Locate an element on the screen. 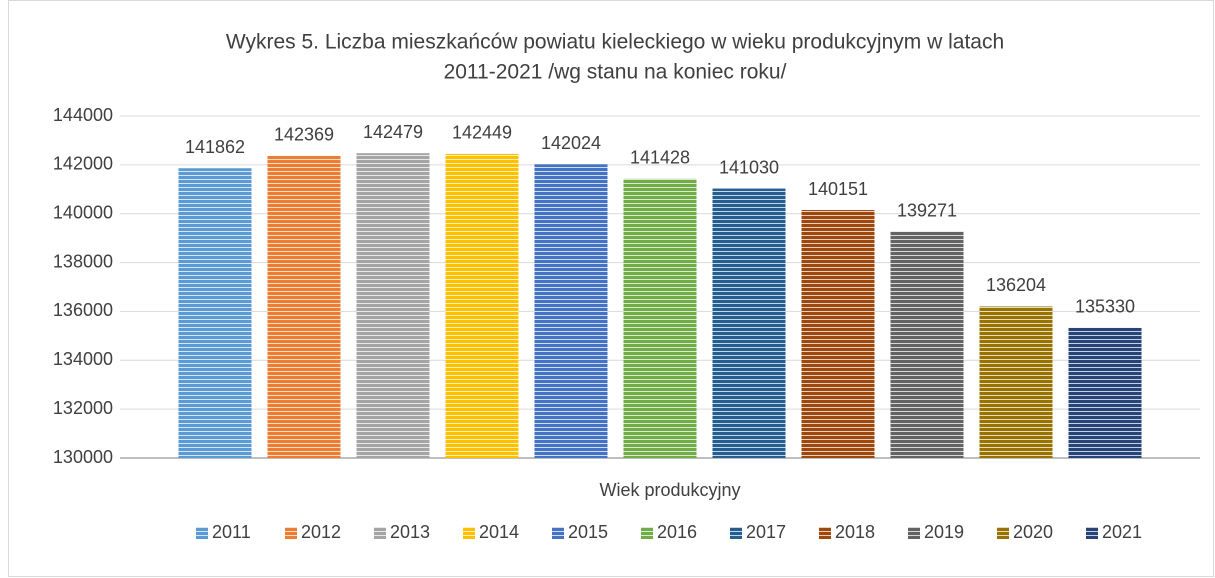 The width and height of the screenshot is (1215, 578). legend-label: 2011 is located at coordinates (231, 532).